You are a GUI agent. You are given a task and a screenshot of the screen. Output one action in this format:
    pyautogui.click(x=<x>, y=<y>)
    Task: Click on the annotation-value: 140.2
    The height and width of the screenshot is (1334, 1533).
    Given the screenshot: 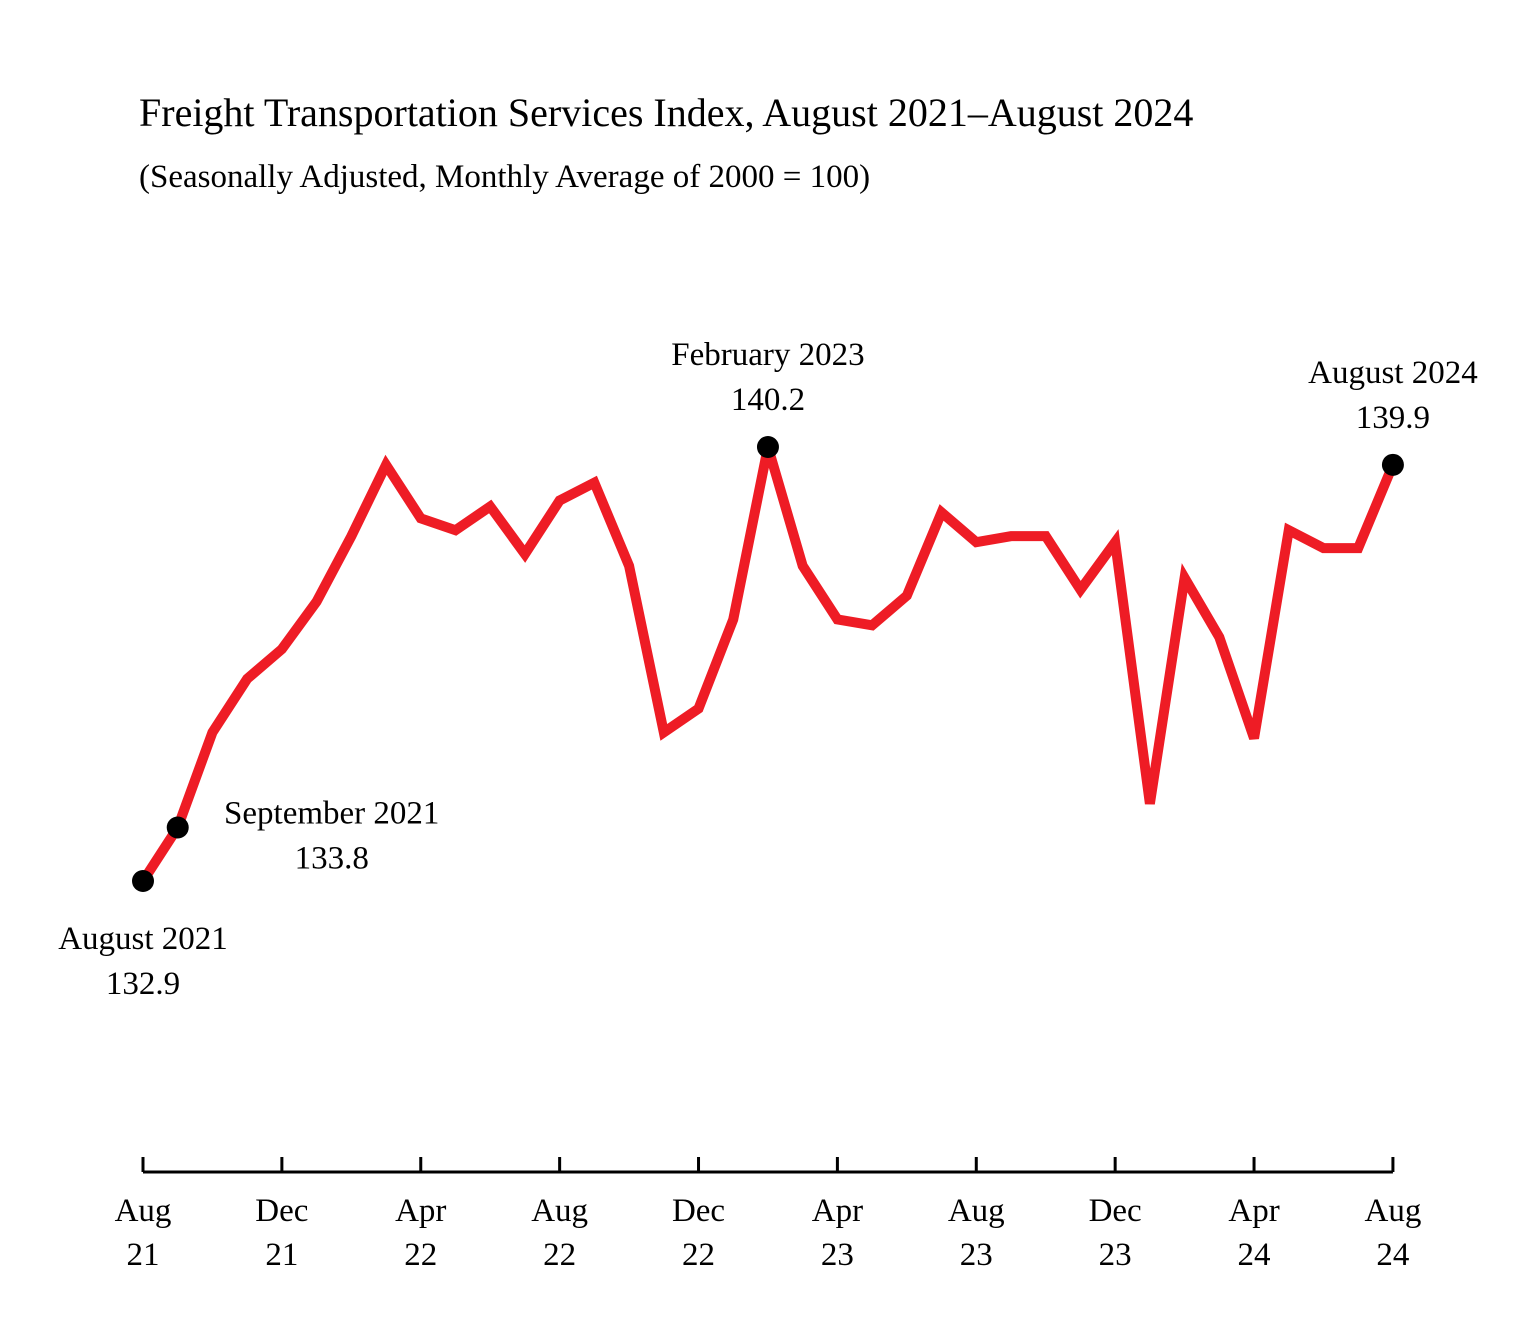 What is the action you would take?
    pyautogui.click(x=768, y=400)
    